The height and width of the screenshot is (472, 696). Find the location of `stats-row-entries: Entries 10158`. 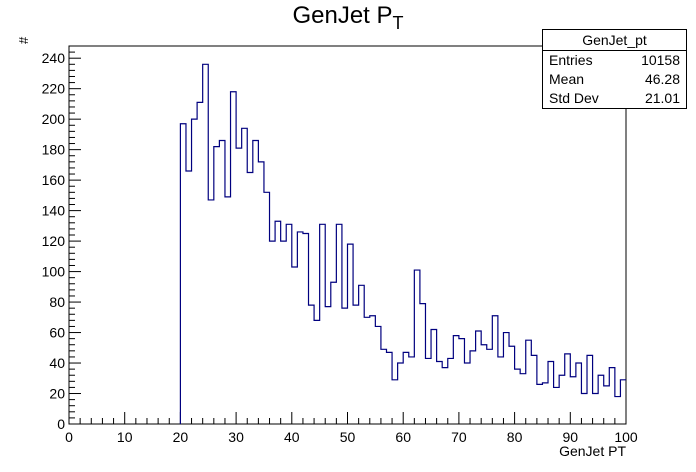

stats-row-entries: Entries 10158 is located at coordinates (614, 60).